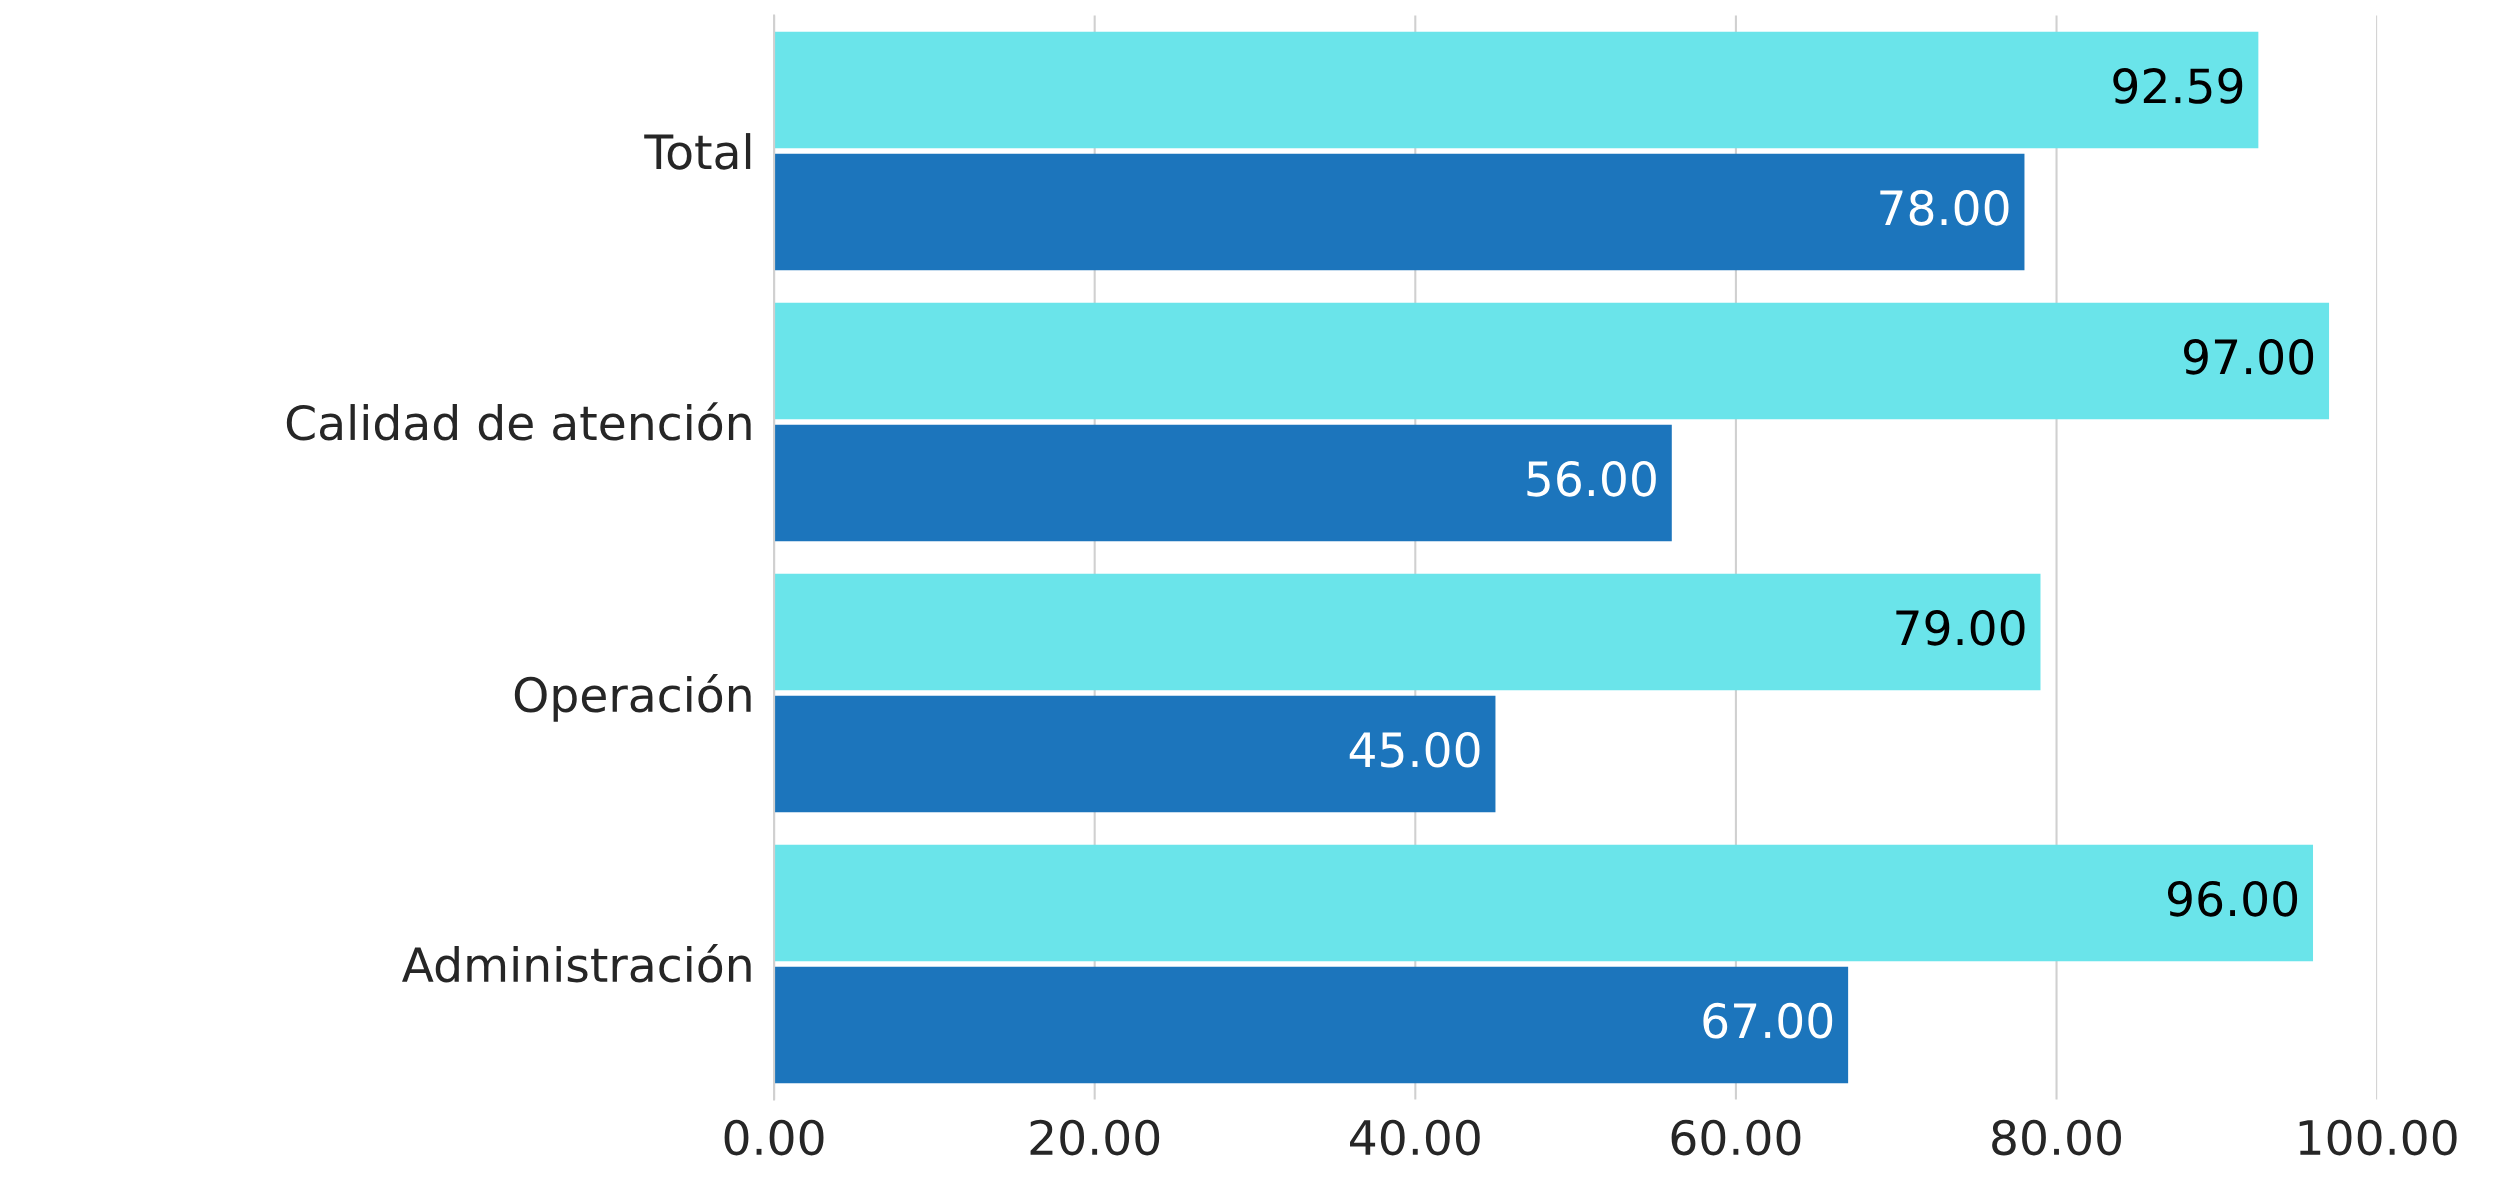 The width and height of the screenshot is (2497, 1195). I want to click on x-tick-label: 100.00, so click(2378, 1137).